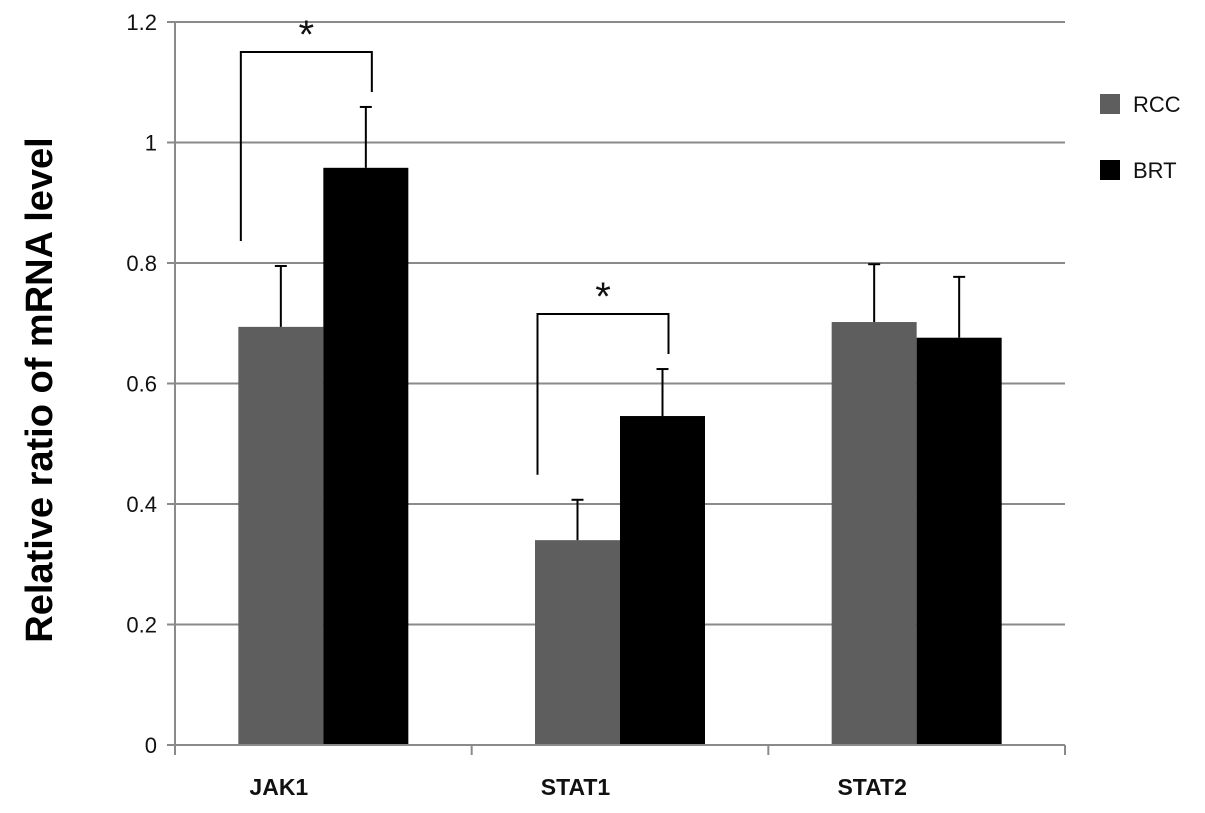 The height and width of the screenshot is (813, 1205). I want to click on x-tick-label: STAT1, so click(576, 787).